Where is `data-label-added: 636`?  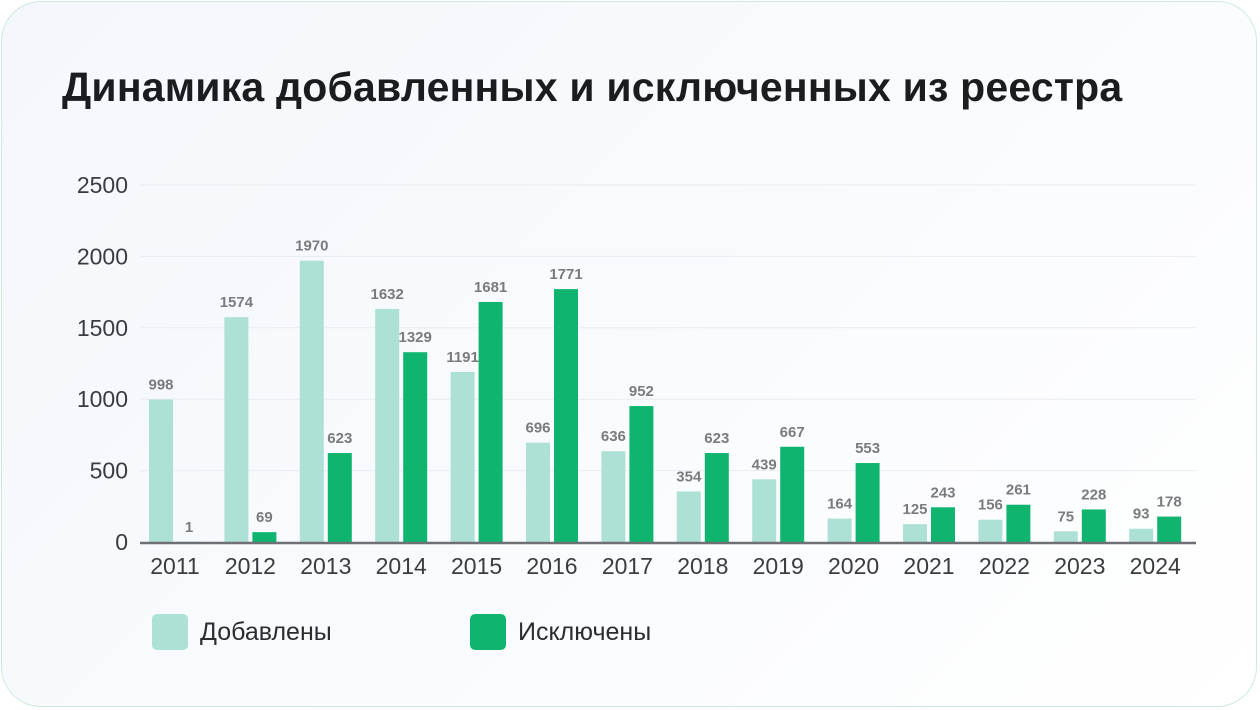
data-label-added: 636 is located at coordinates (613, 436).